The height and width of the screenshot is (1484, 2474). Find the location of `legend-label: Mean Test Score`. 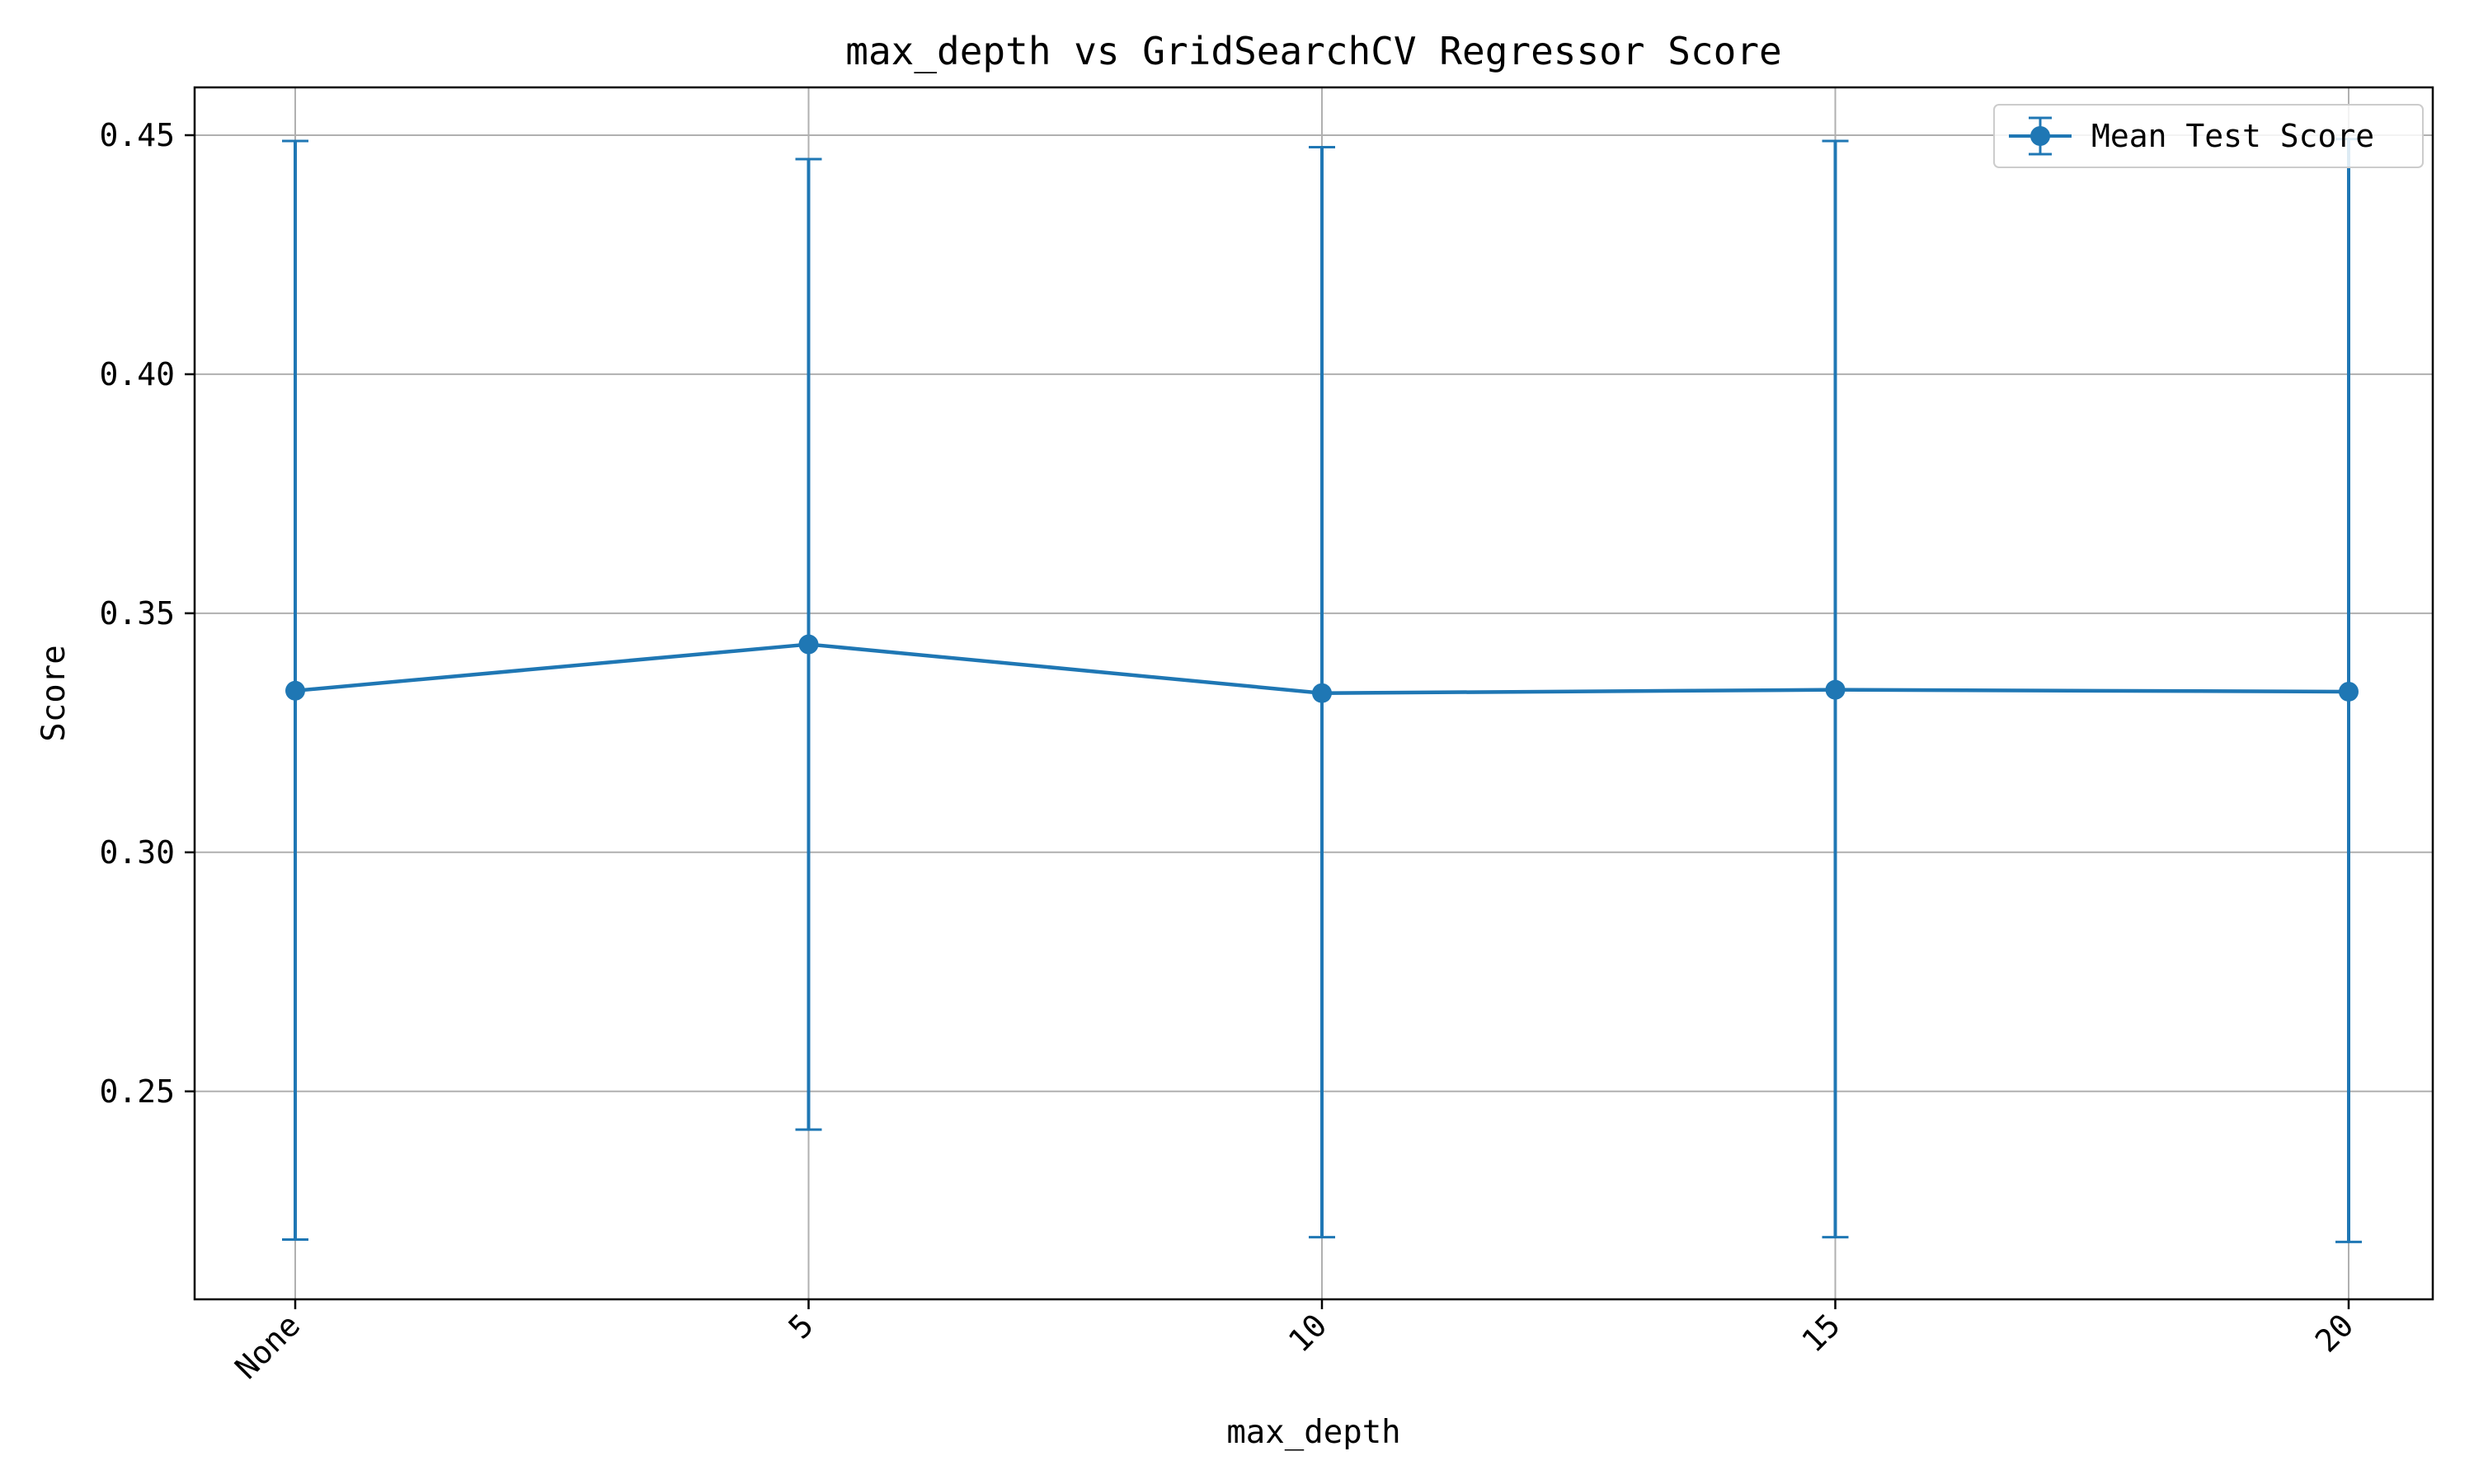

legend-label: Mean Test Score is located at coordinates (2232, 136).